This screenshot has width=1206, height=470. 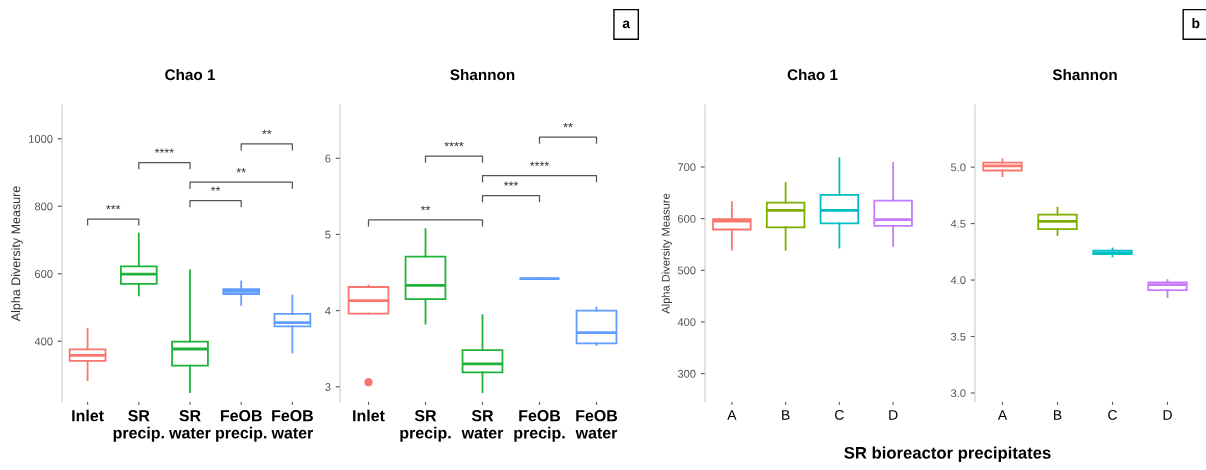 What do you see at coordinates (328, 234) in the screenshot?
I see `y-tick-label: 5` at bounding box center [328, 234].